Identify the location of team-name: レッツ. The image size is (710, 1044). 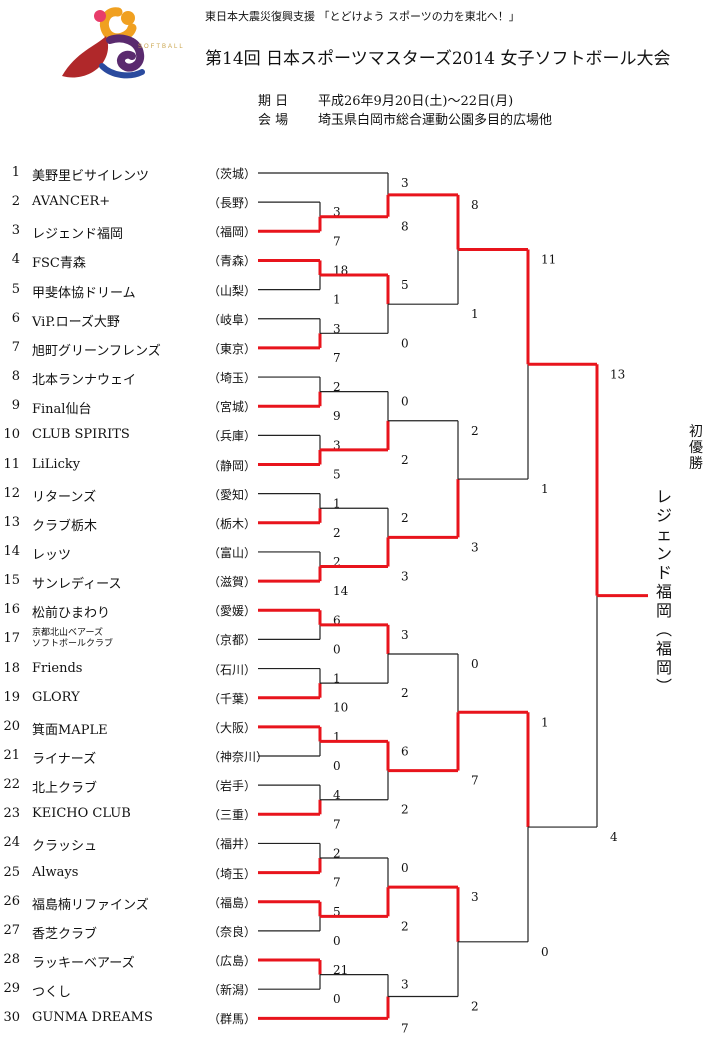
(52, 555).